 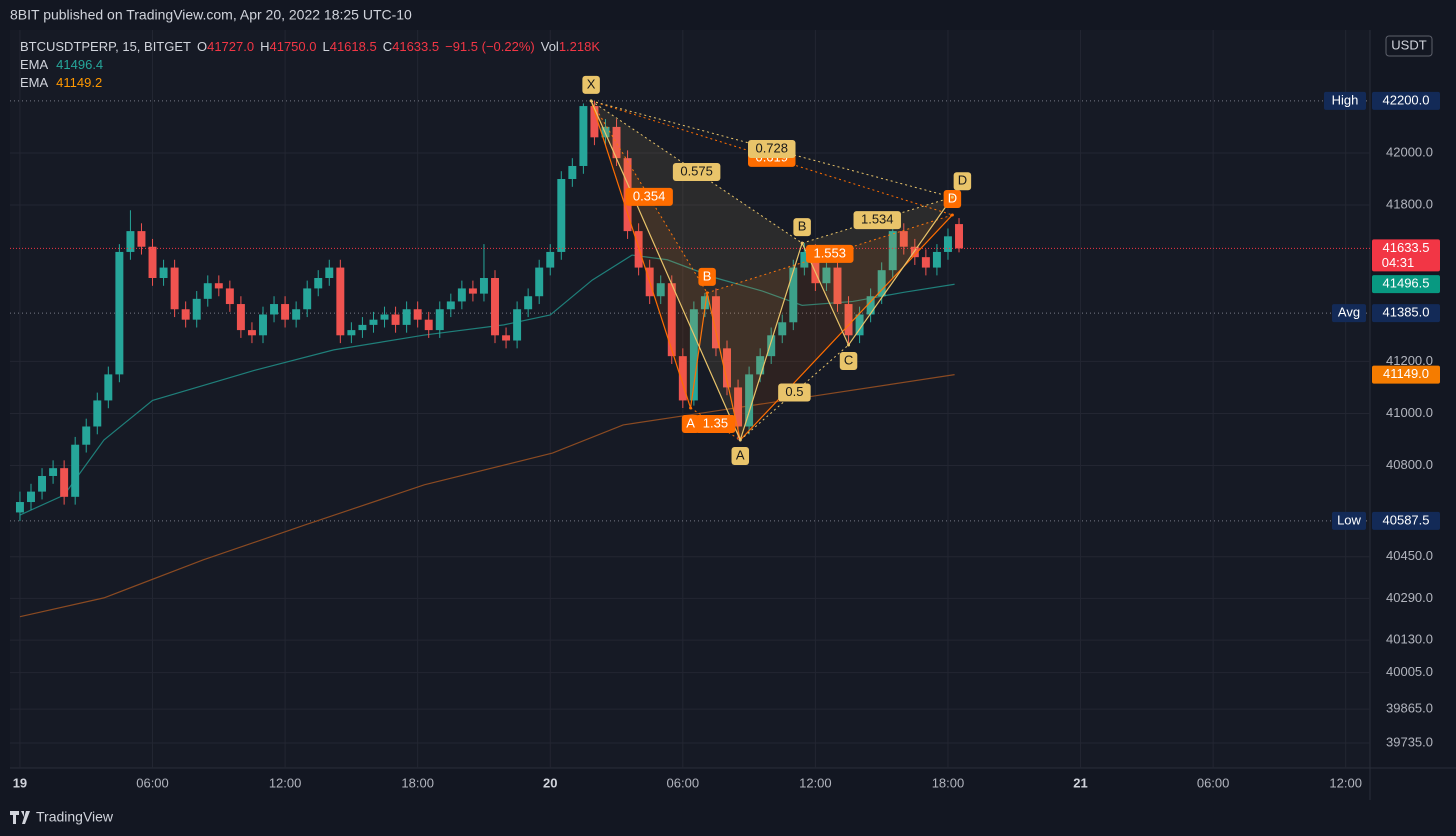 I want to click on y-tick-label: 41200.0, so click(x=1409, y=360).